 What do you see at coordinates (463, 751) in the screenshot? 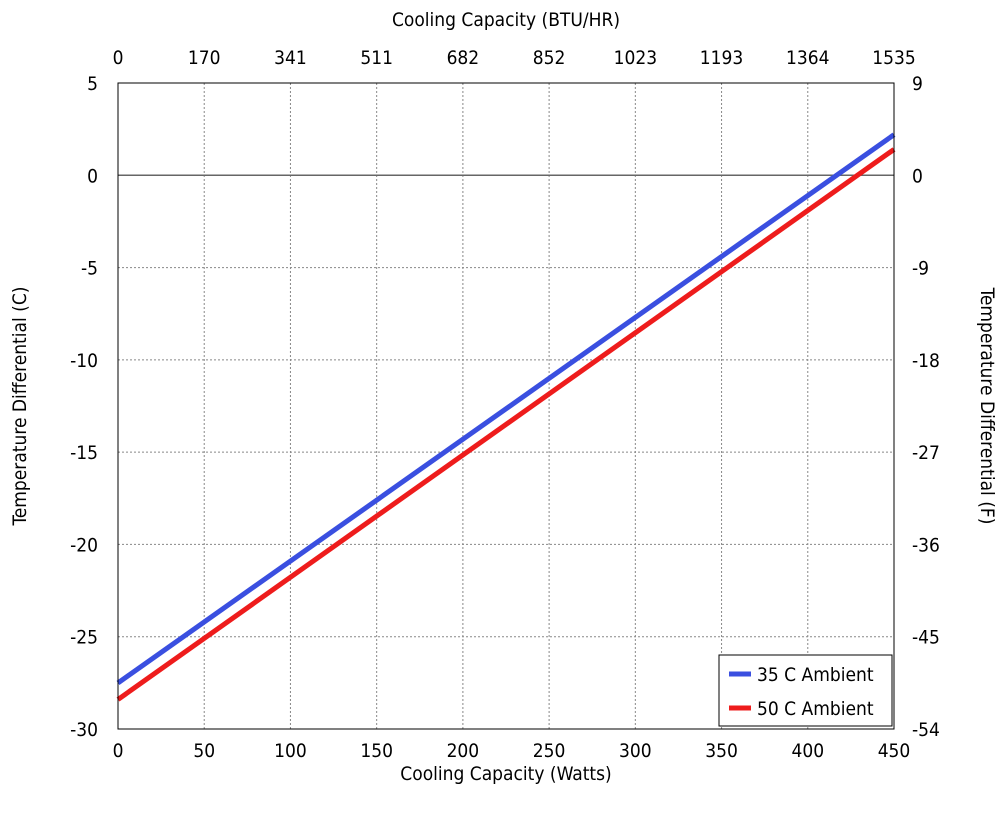
I see `x-tick-label: 200` at bounding box center [463, 751].